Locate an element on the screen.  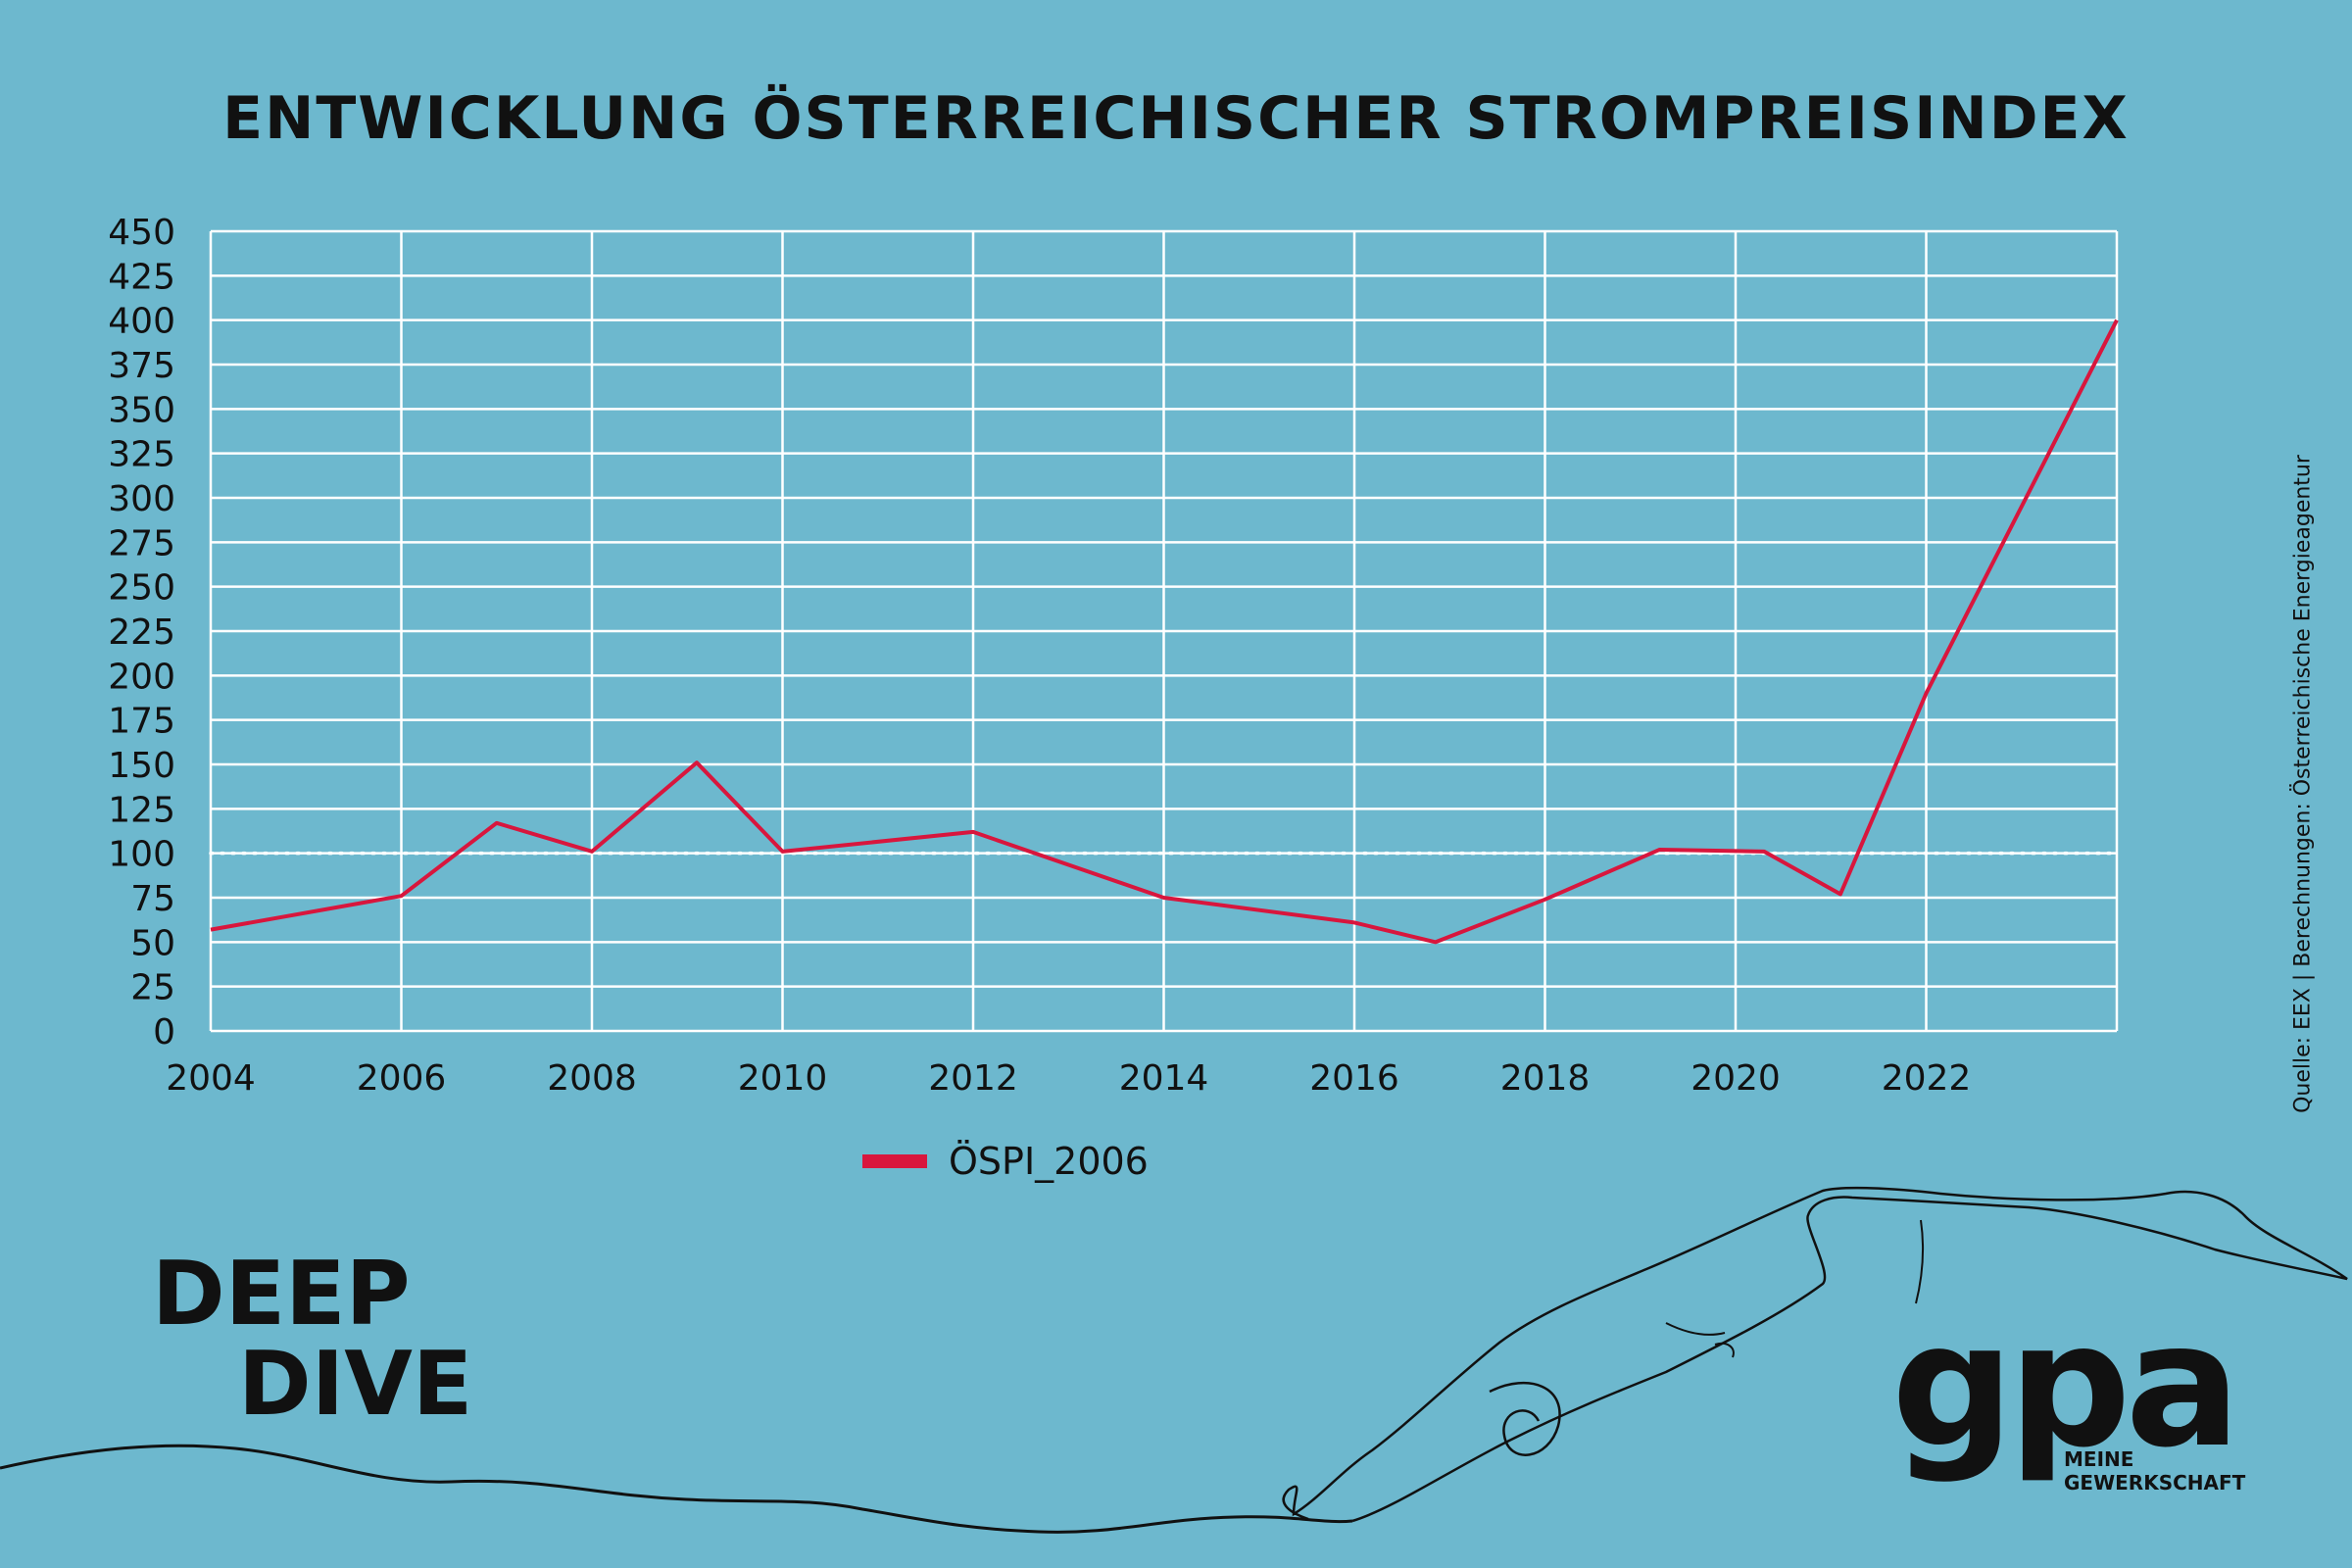
x-tick-label: 2004 is located at coordinates (211, 1078).